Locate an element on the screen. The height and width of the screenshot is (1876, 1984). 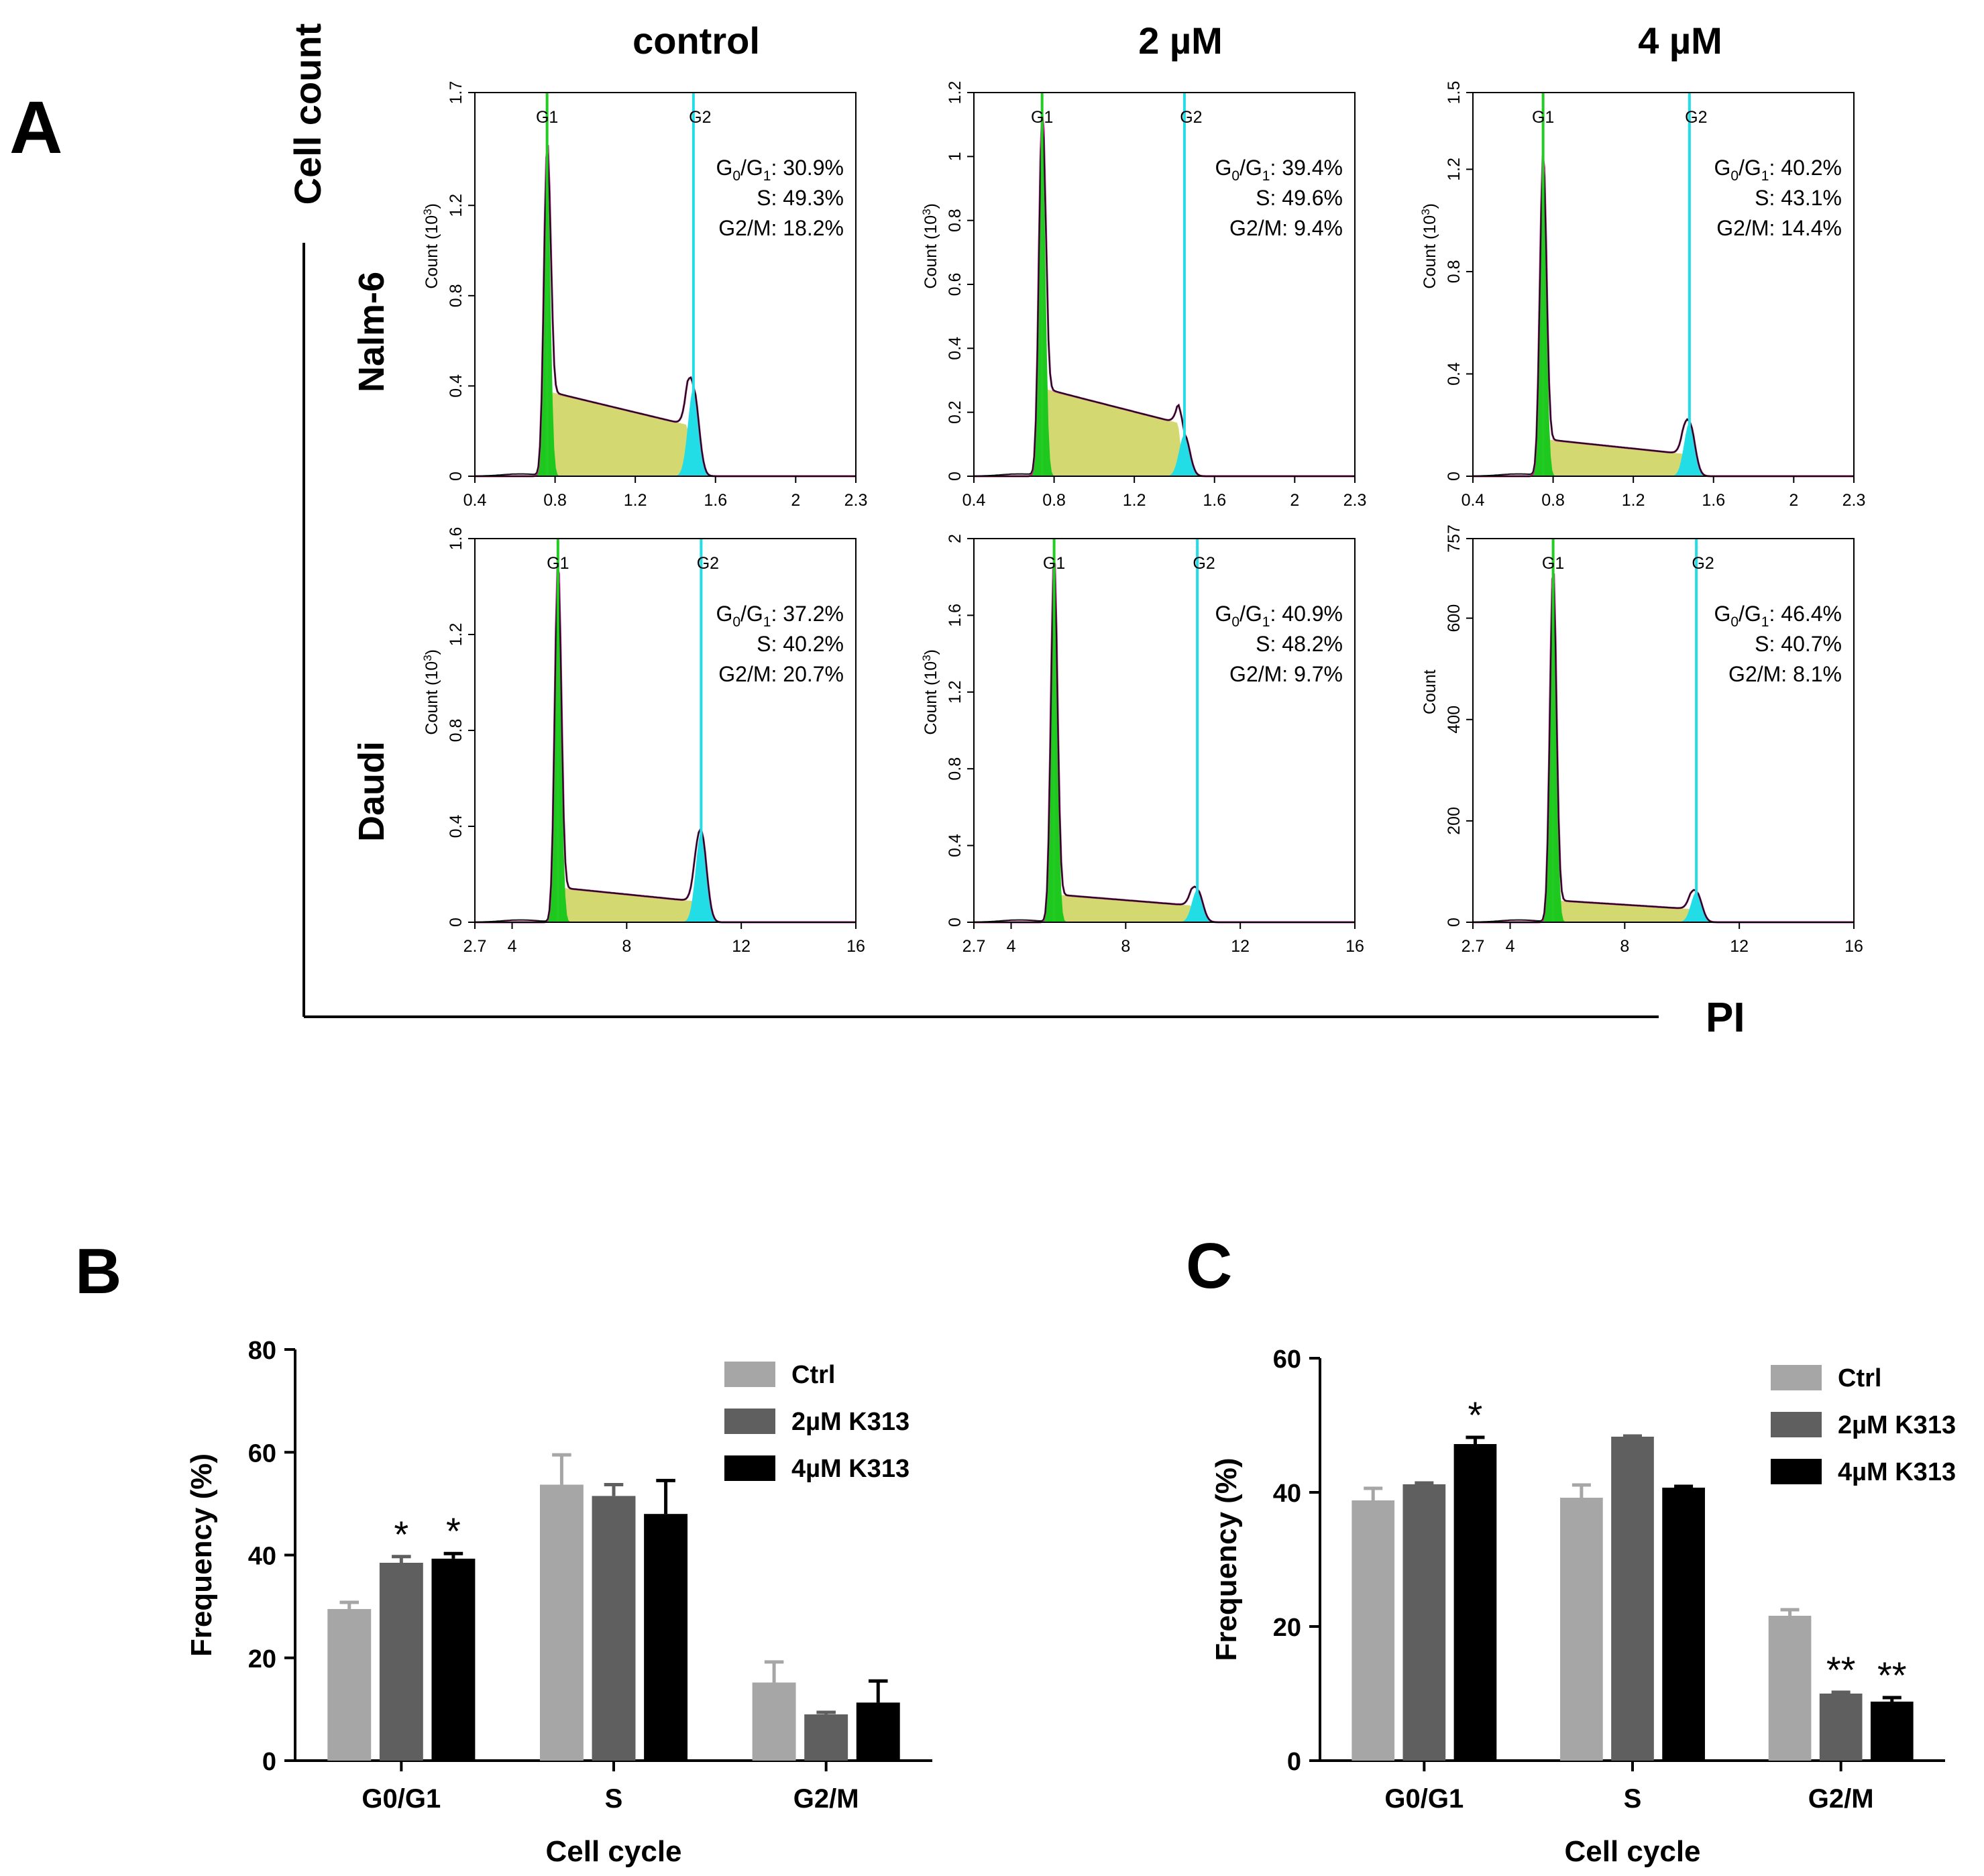
y-tick-label: 1.5 is located at coordinates (1455, 93).